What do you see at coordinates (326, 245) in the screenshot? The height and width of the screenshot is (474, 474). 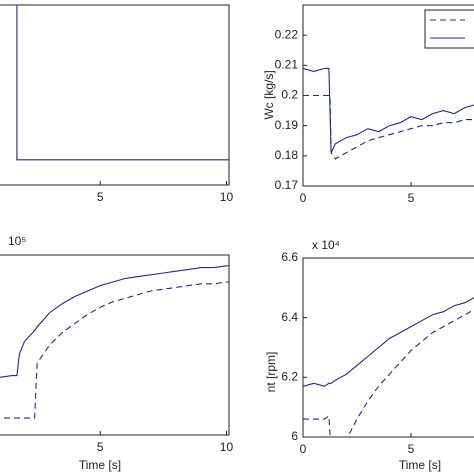 I see `y-exponent: x 10⁴` at bounding box center [326, 245].